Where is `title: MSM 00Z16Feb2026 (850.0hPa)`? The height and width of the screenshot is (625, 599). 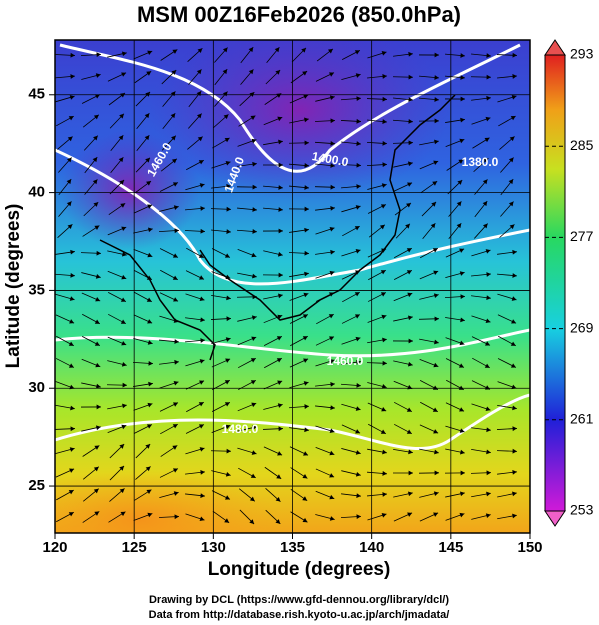 title: MSM 00Z16Feb2026 (850.0hPa) is located at coordinates (299, 14).